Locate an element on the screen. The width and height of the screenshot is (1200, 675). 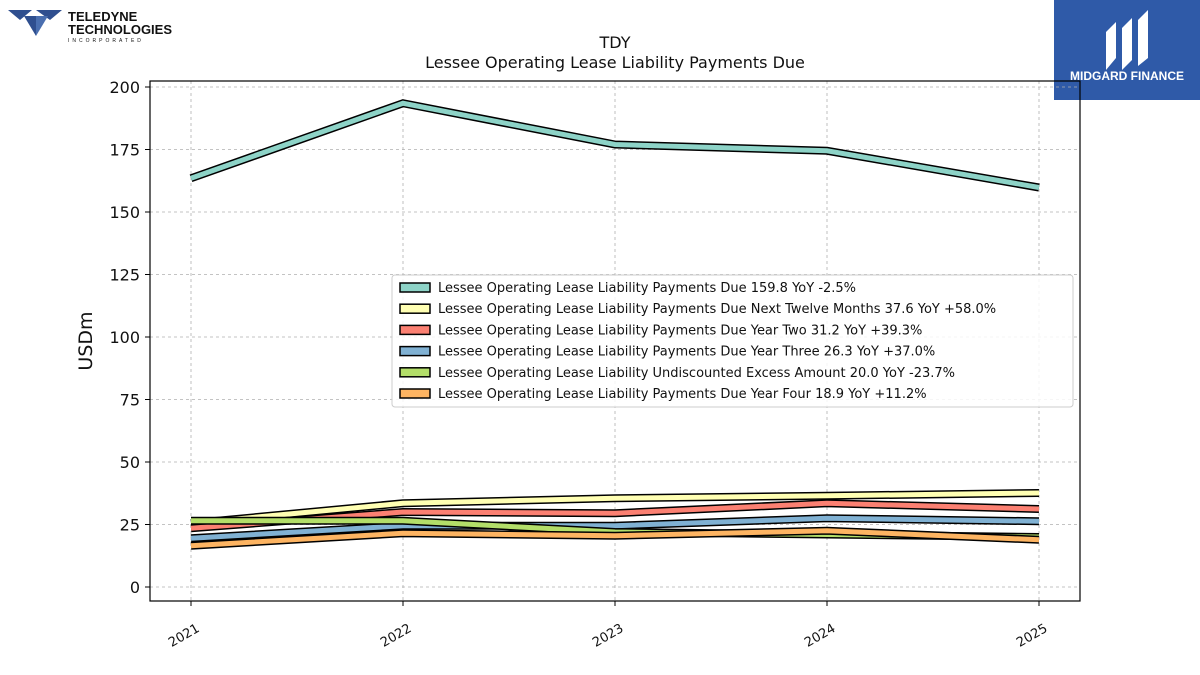
teledyne-logo-mark: TELEDYNE TECHNOLOGIES INCORPORATED is located at coordinates (90, 26).